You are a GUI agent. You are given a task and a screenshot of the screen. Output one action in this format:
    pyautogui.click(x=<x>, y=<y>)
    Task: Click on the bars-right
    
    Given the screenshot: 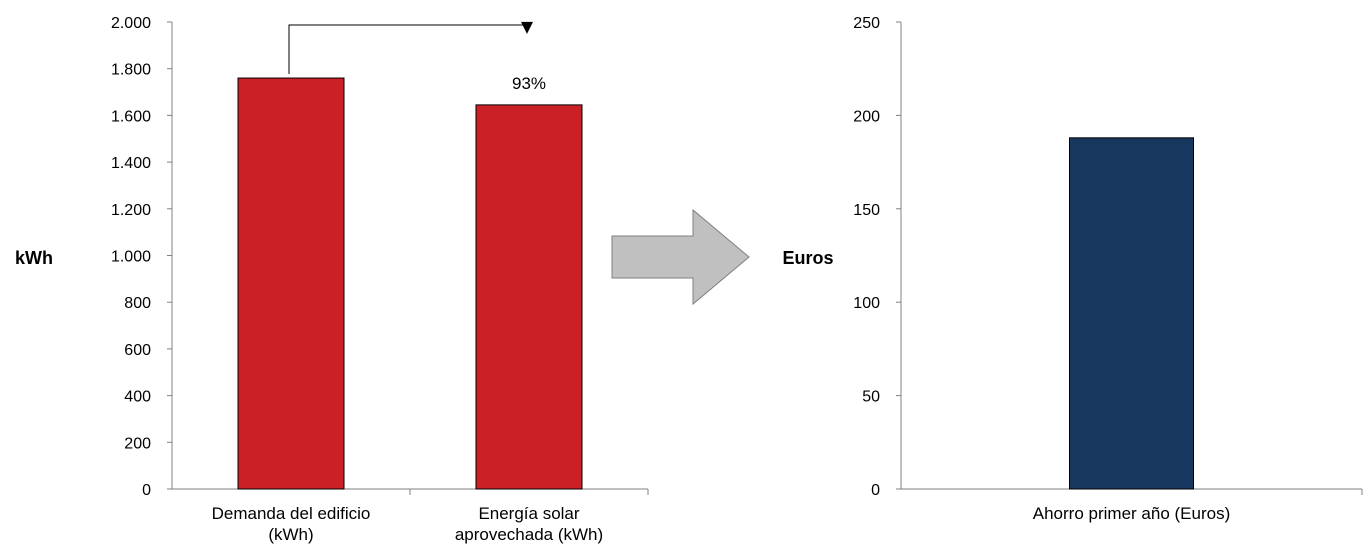 What is the action you would take?
    pyautogui.click(x=1131, y=313)
    